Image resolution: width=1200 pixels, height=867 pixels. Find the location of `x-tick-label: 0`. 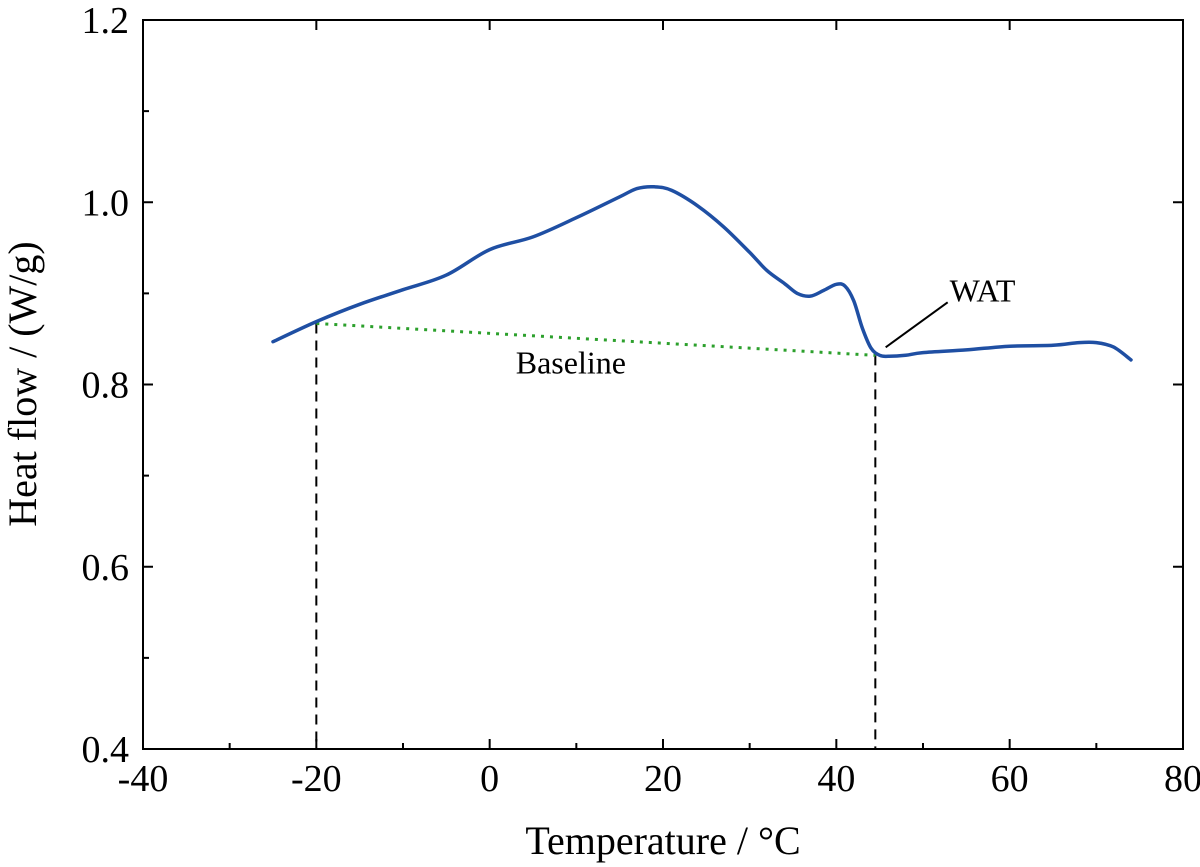

x-tick-label: 0 is located at coordinates (489, 779).